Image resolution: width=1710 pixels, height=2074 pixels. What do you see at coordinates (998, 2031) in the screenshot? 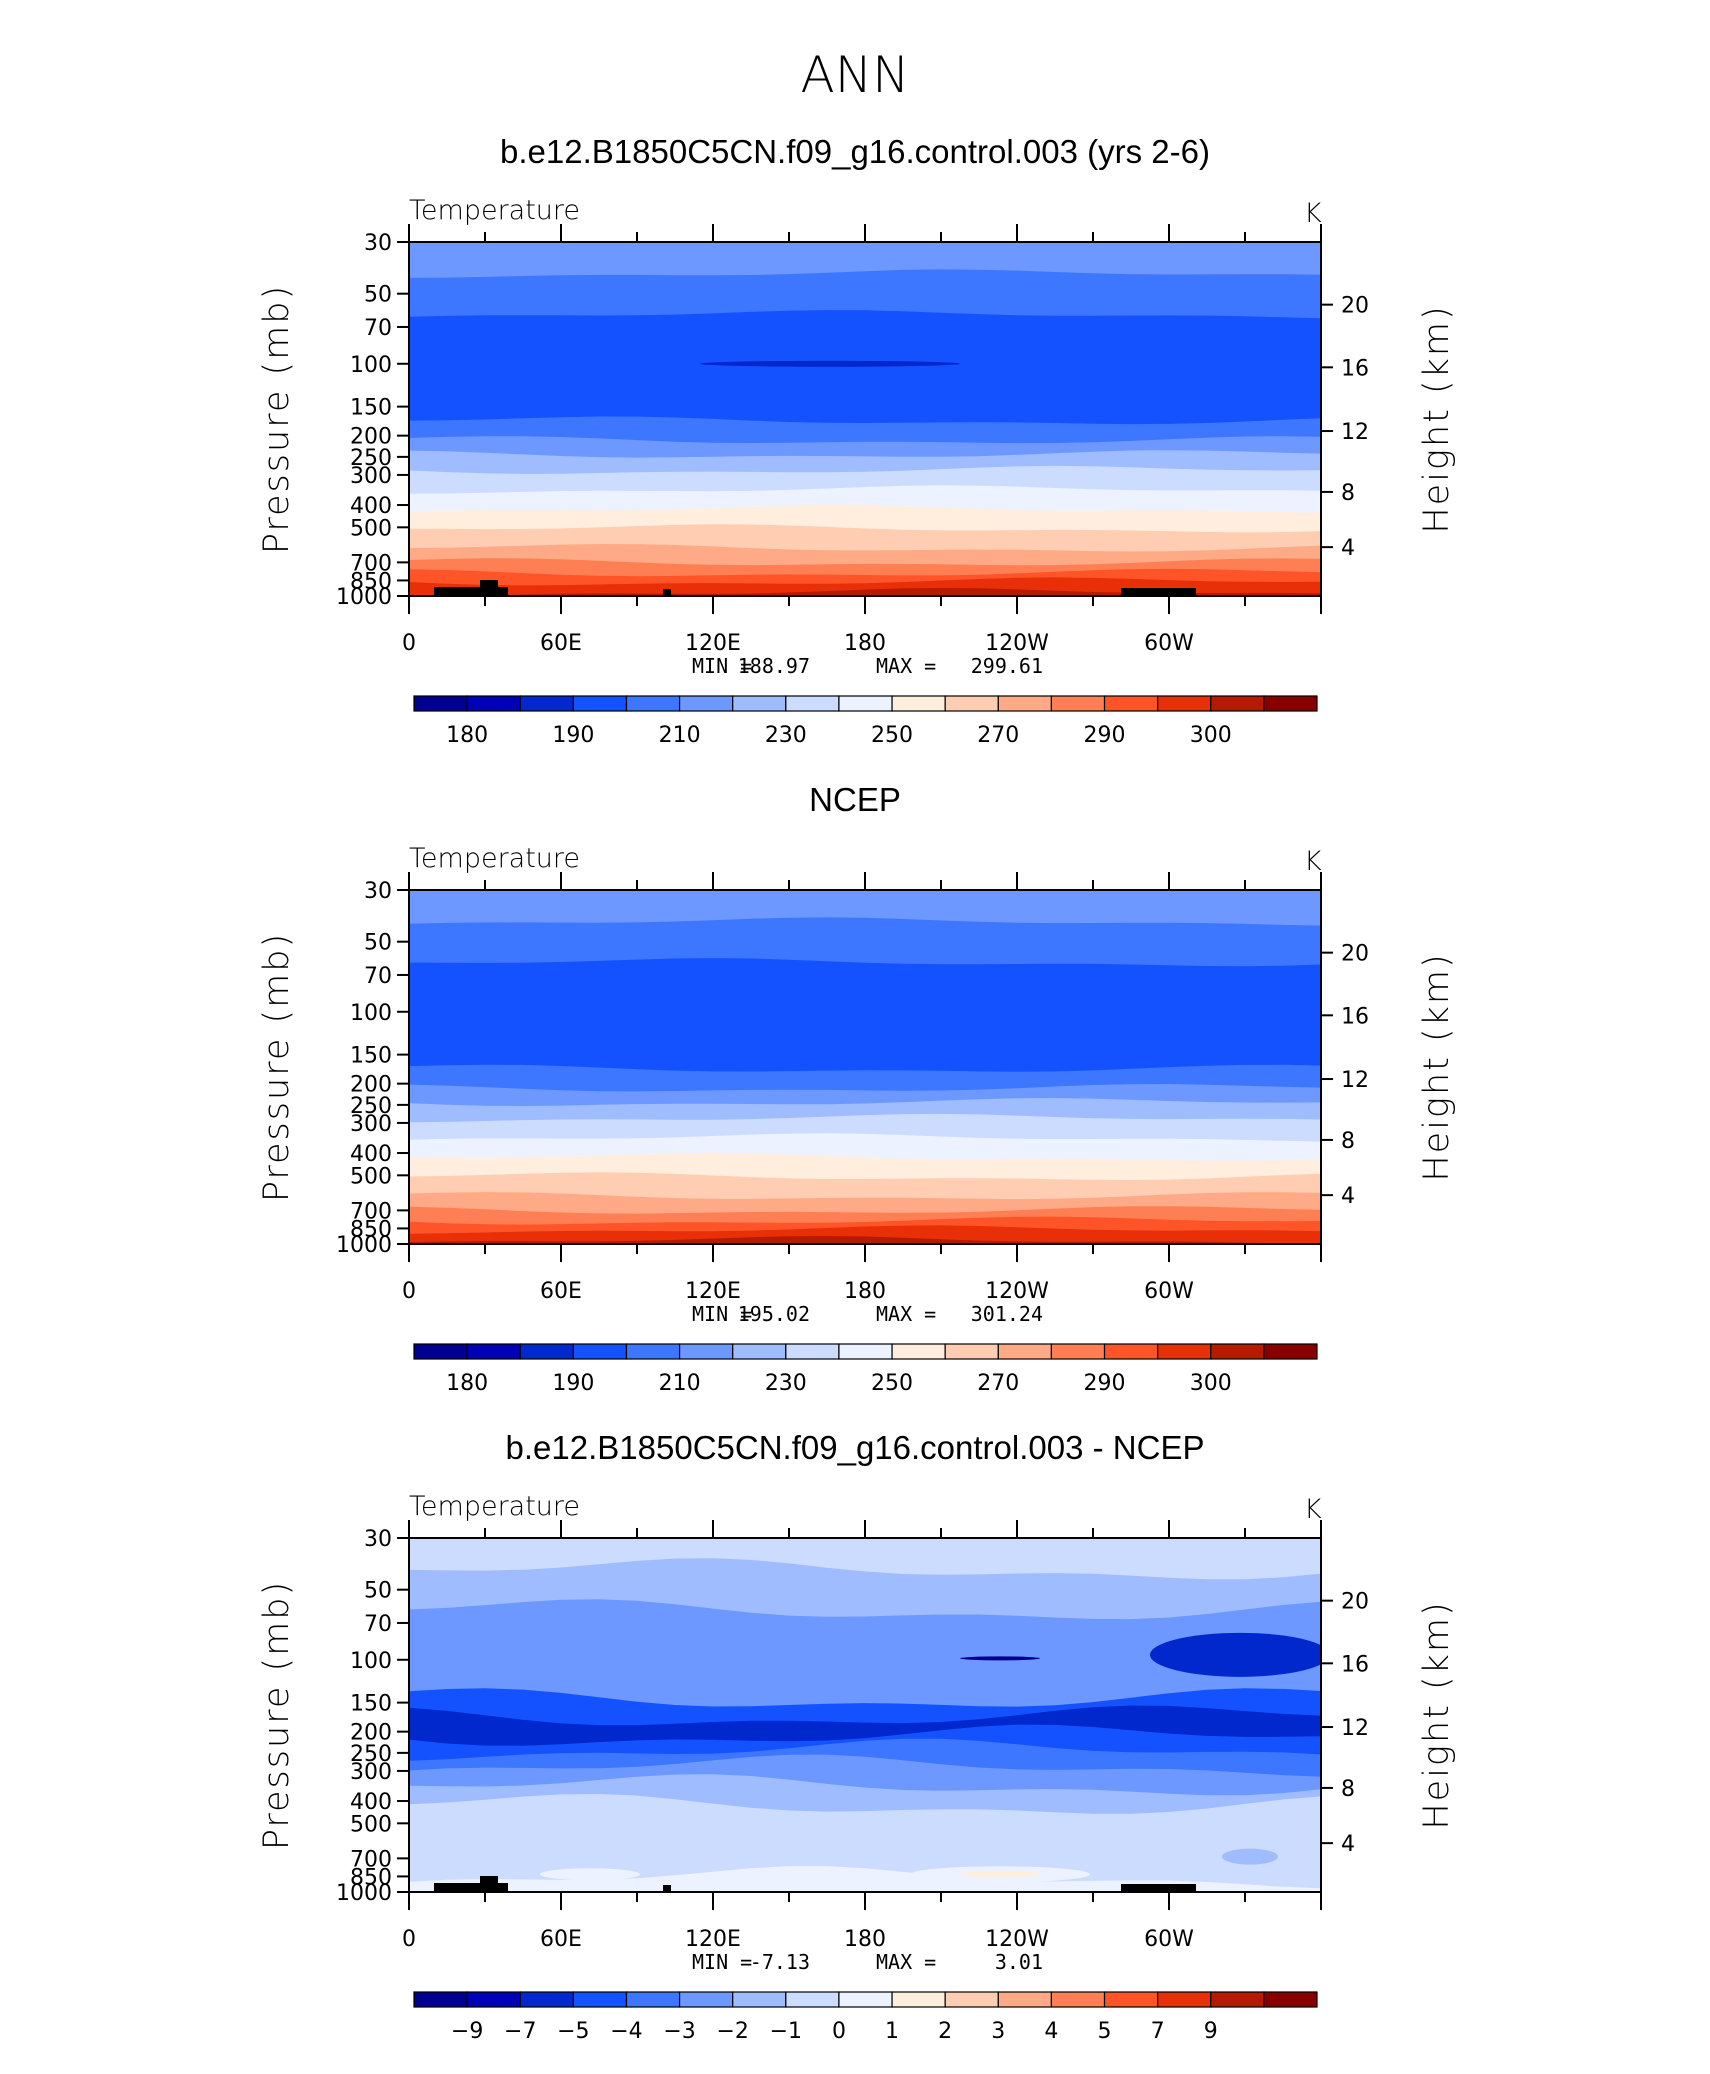
I see `colorbar-label: 3` at bounding box center [998, 2031].